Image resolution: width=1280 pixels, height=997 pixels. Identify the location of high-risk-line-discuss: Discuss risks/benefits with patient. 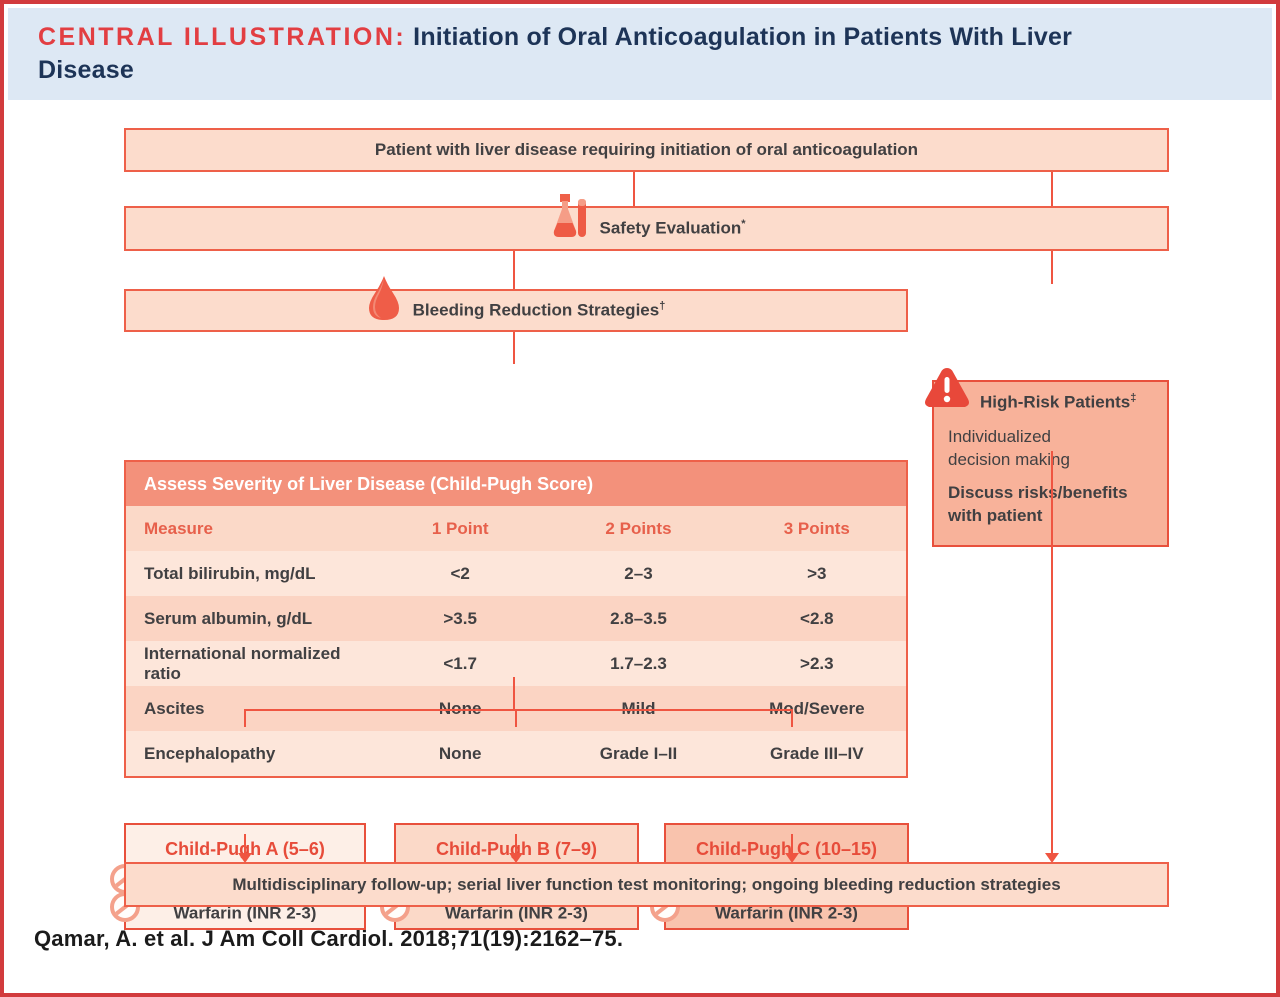
(1038, 503).